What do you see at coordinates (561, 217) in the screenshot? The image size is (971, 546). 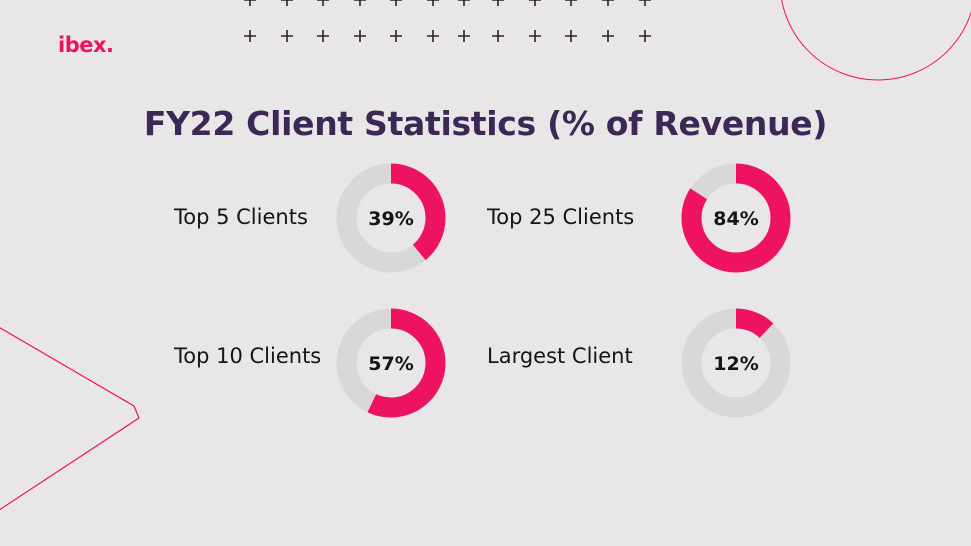 I see `label-top-25-clients: Top 25 Clients` at bounding box center [561, 217].